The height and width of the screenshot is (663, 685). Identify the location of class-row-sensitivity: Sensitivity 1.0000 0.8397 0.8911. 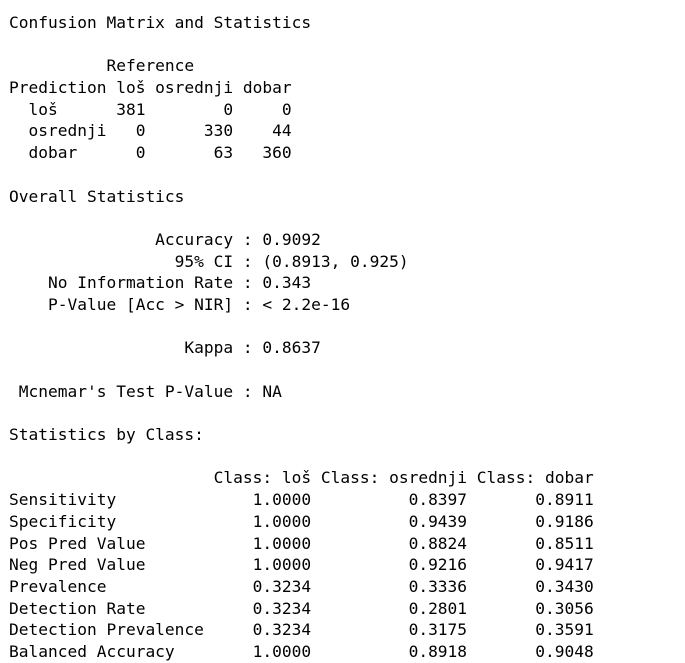
(301, 500).